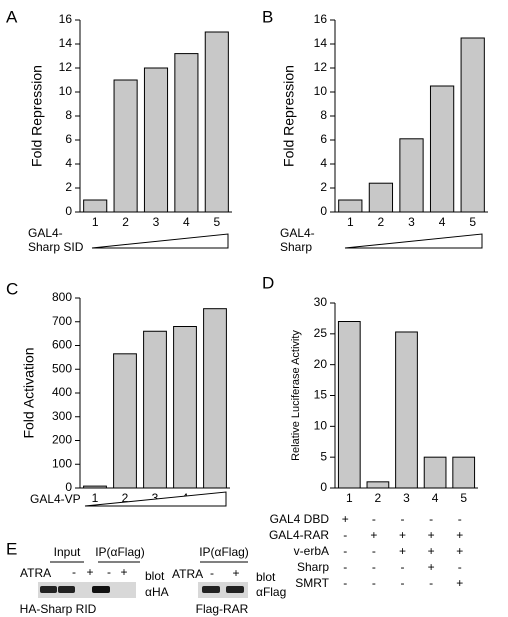  Describe the element at coordinates (67, 552) in the screenshot. I see `group-label: Input` at that location.